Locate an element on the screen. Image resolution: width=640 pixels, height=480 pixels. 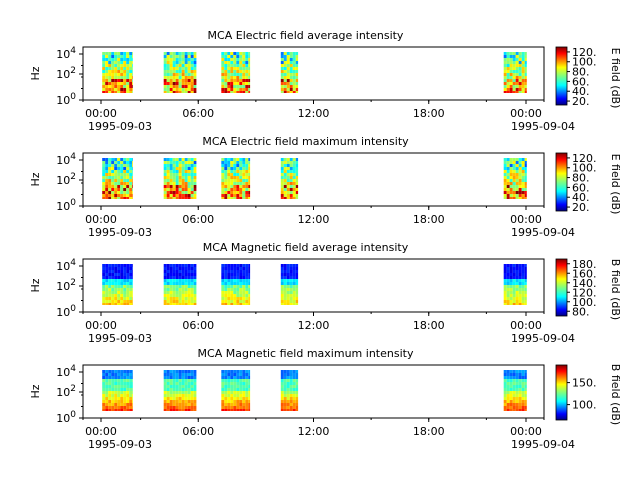
colorbar-tick-label: 140. is located at coordinates (584, 283).